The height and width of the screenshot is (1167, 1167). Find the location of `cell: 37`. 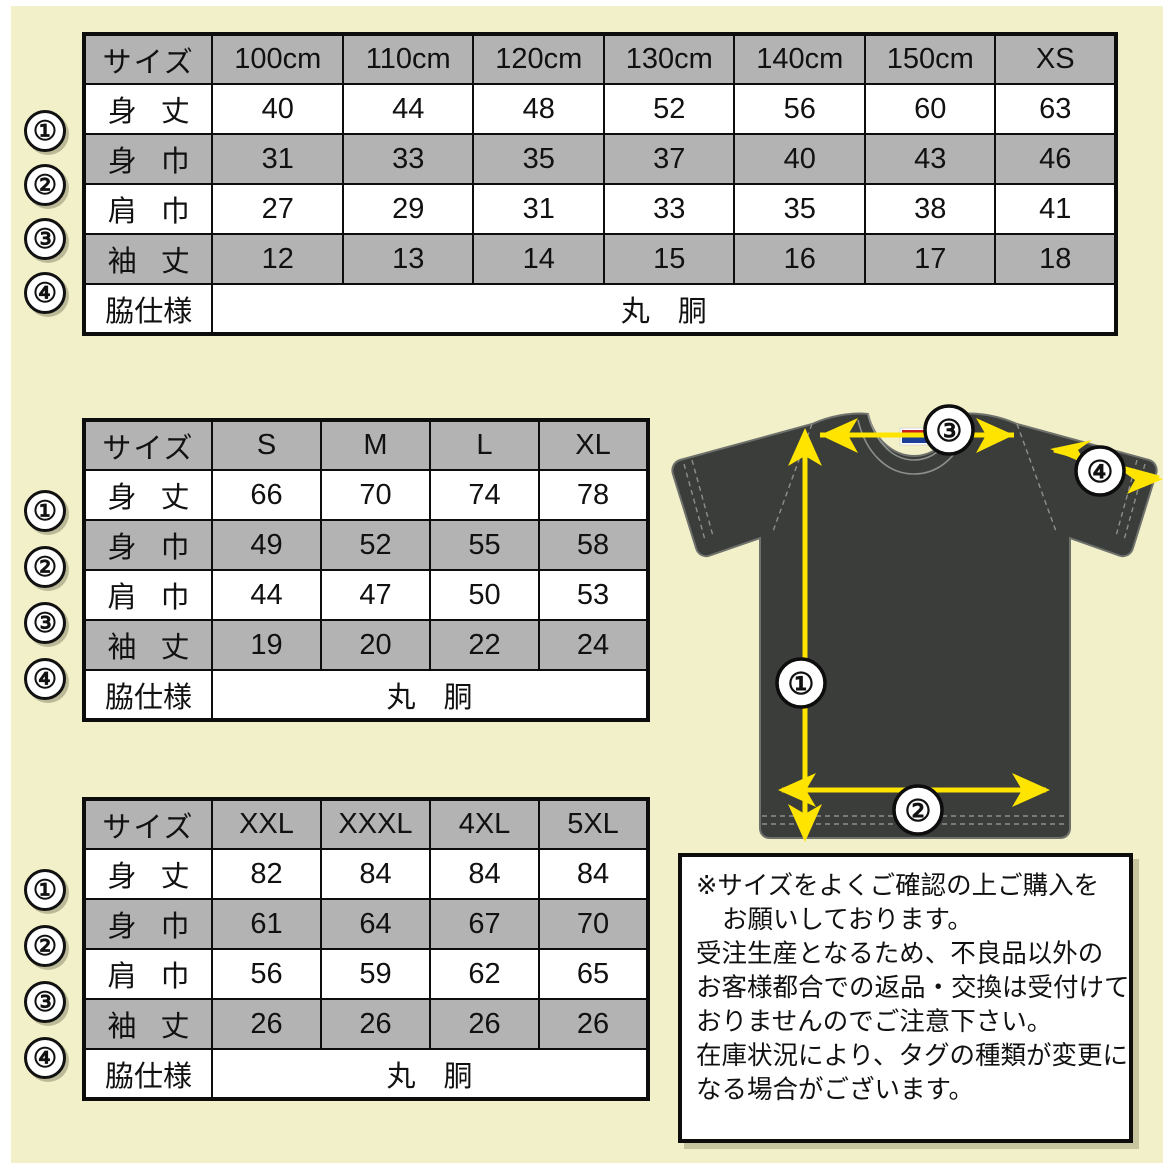

cell: 37 is located at coordinates (669, 159).